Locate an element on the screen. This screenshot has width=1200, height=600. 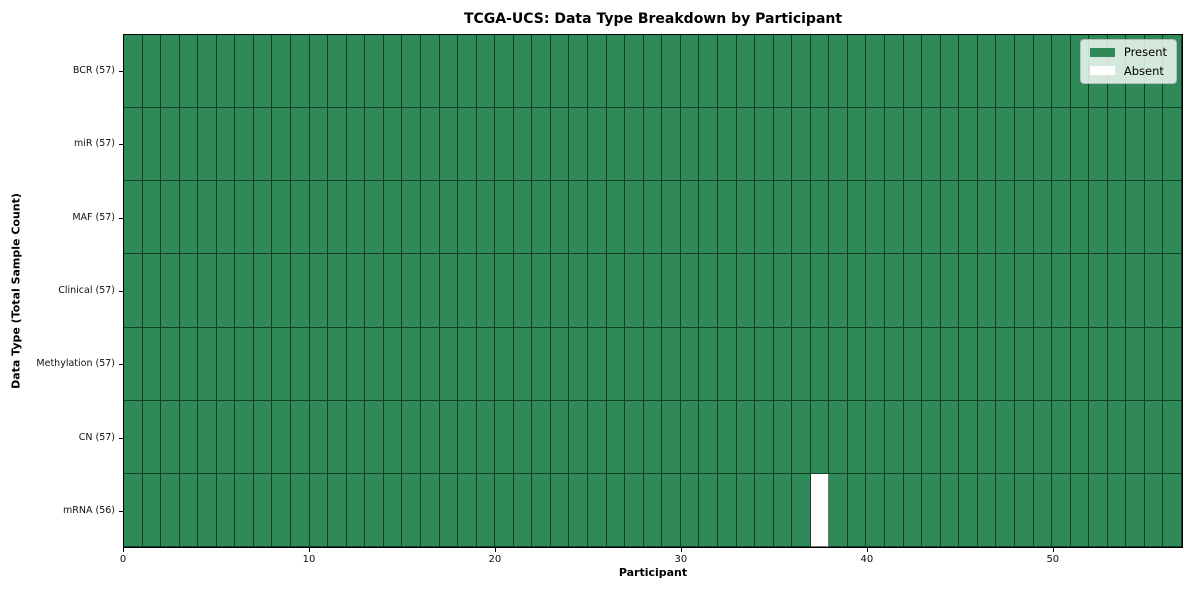
legend-swatch-present is located at coordinates (1102, 52).